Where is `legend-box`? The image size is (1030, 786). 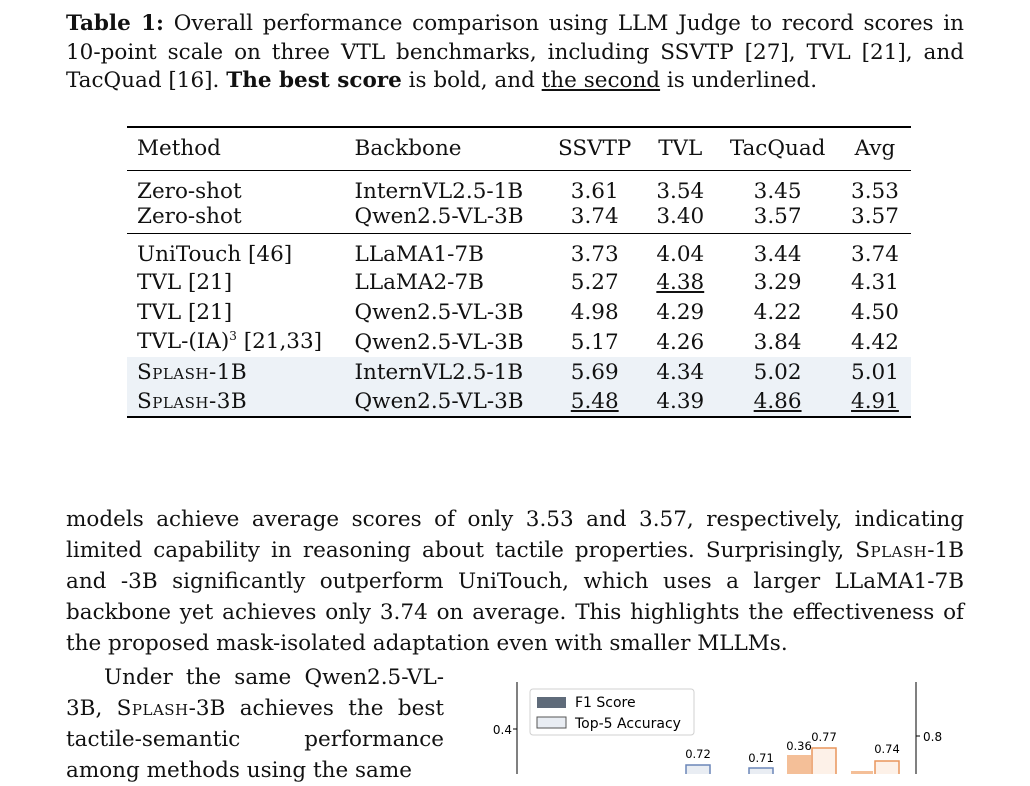 legend-box is located at coordinates (612, 712).